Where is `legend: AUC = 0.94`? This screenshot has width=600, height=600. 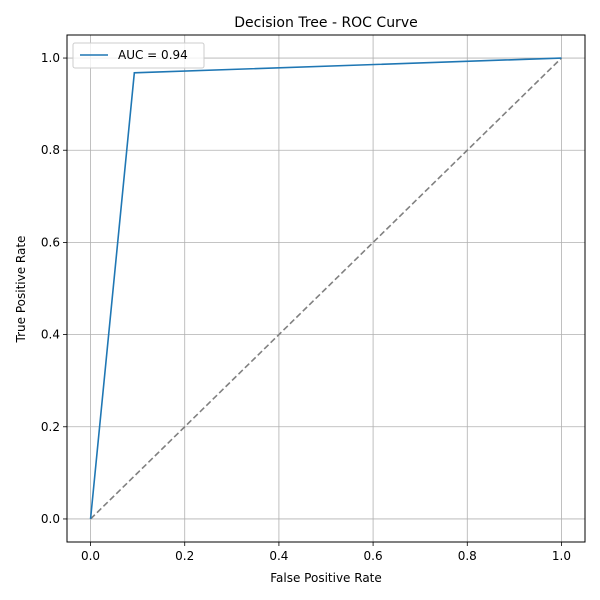
legend: AUC = 0.94 is located at coordinates (138, 55).